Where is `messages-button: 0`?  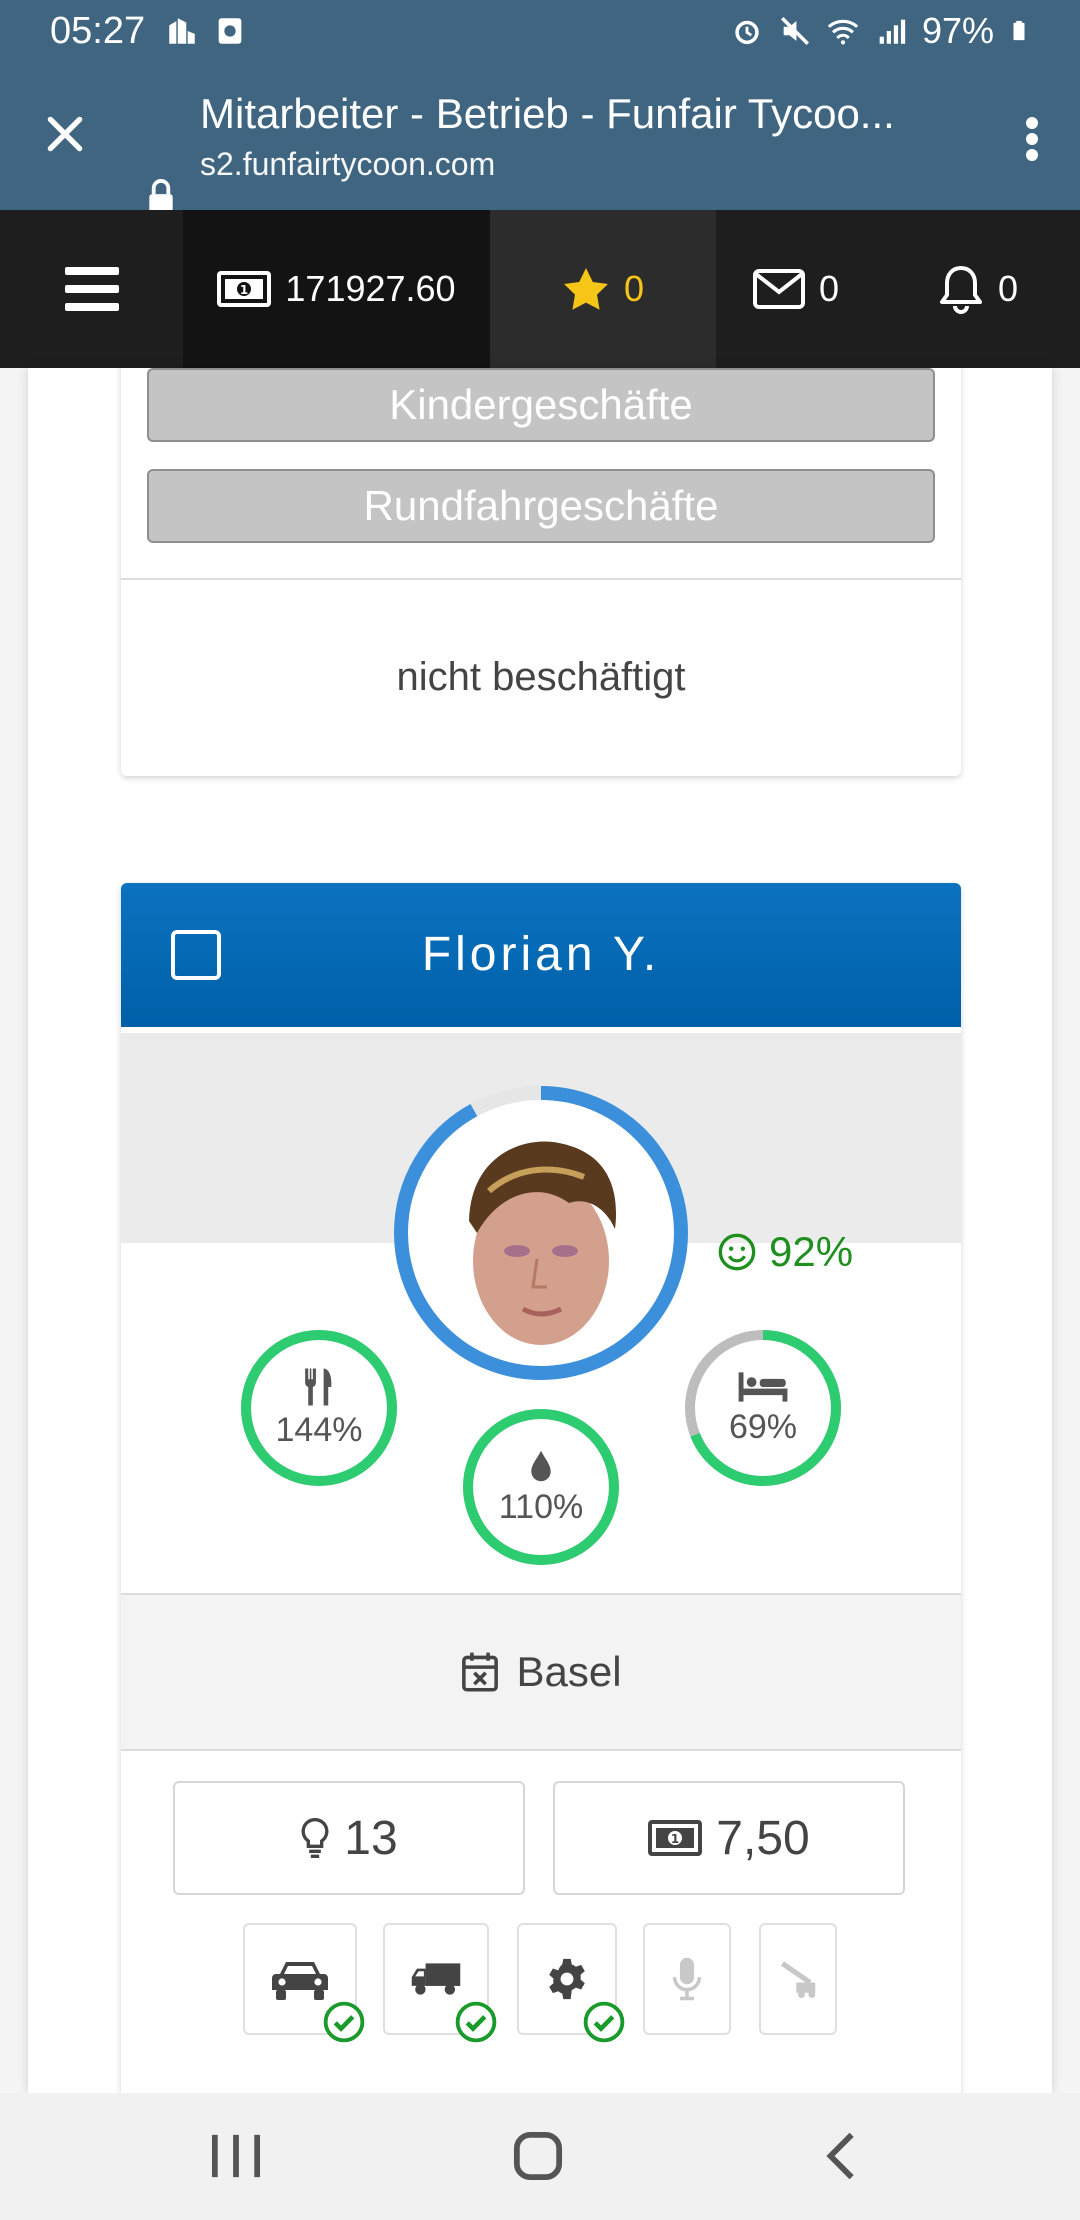 messages-button: 0 is located at coordinates (796, 289).